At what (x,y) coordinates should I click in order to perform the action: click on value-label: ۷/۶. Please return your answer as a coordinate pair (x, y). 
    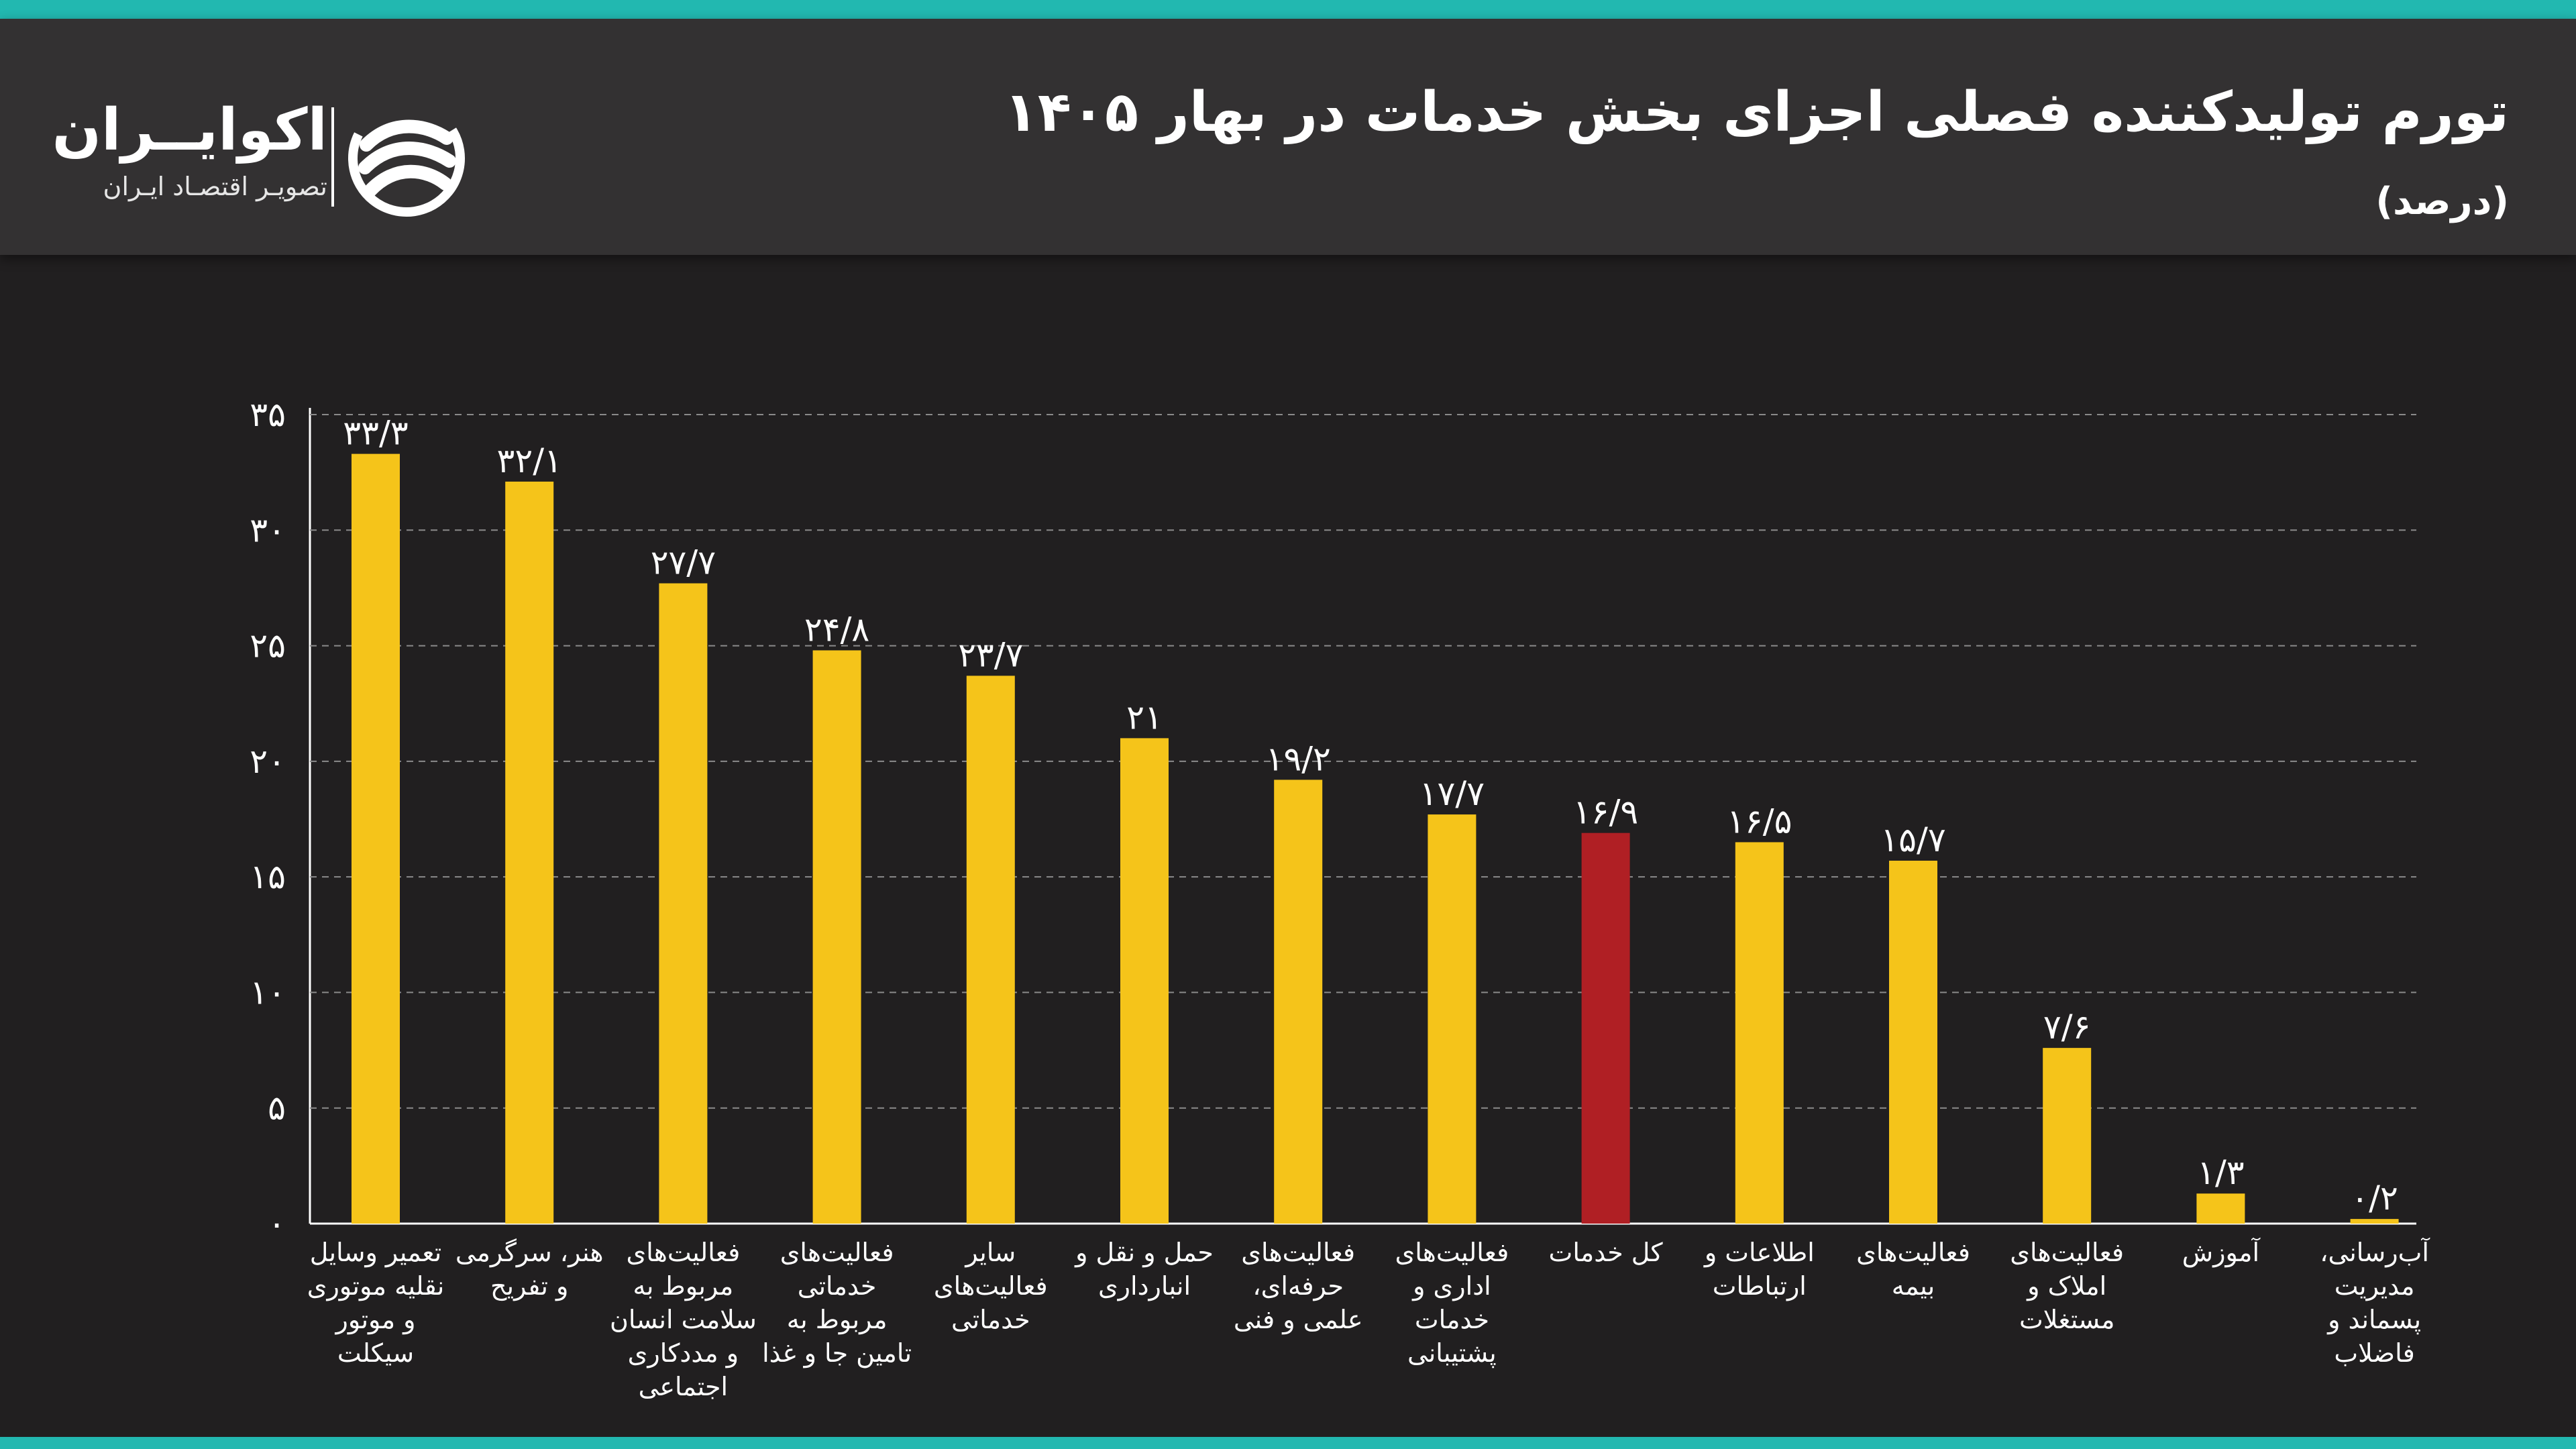
    Looking at the image, I should click on (2067, 1027).